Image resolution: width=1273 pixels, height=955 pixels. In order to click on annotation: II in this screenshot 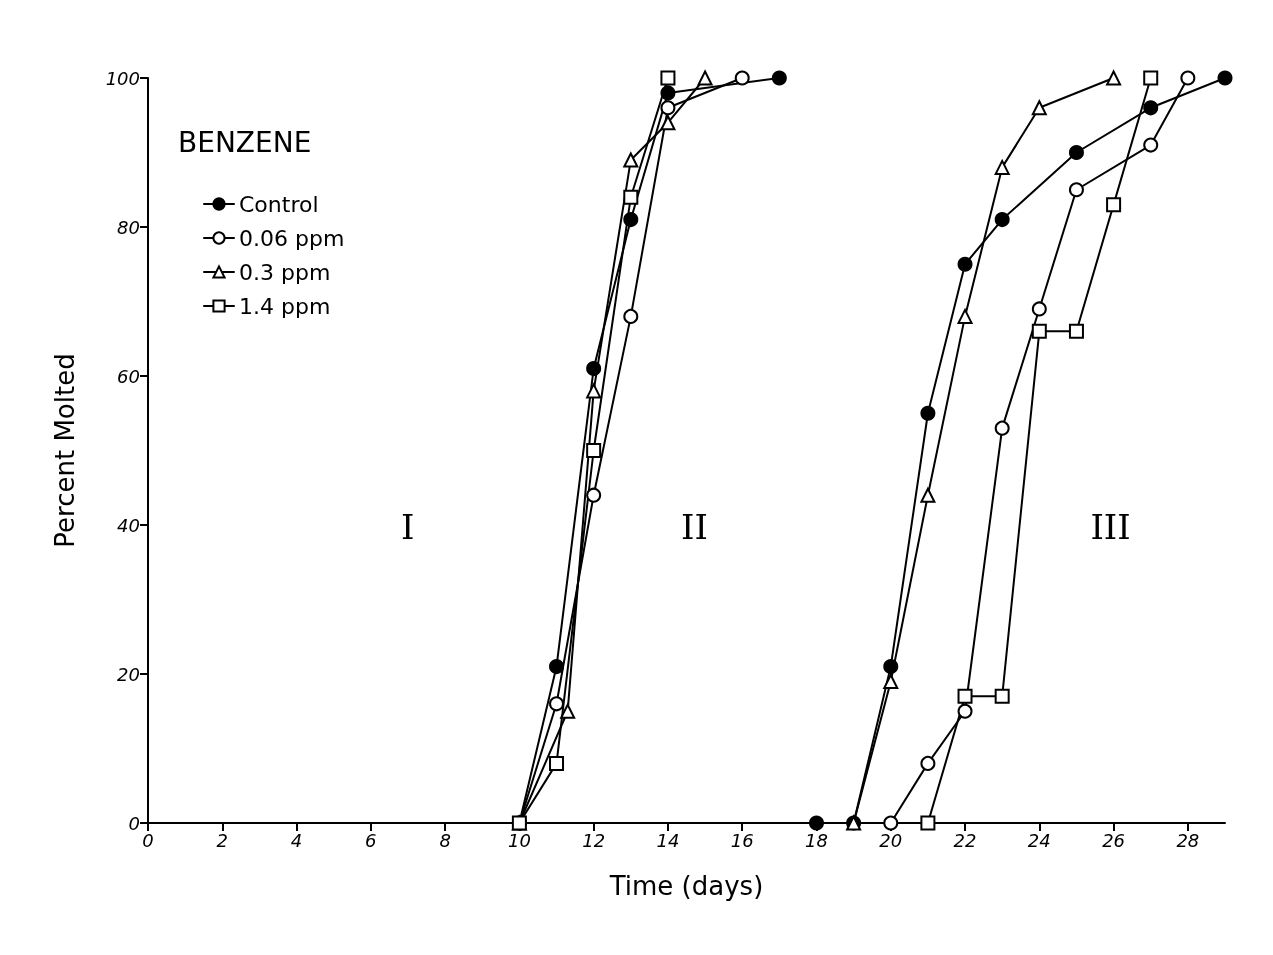, I will do `click(694, 527)`.